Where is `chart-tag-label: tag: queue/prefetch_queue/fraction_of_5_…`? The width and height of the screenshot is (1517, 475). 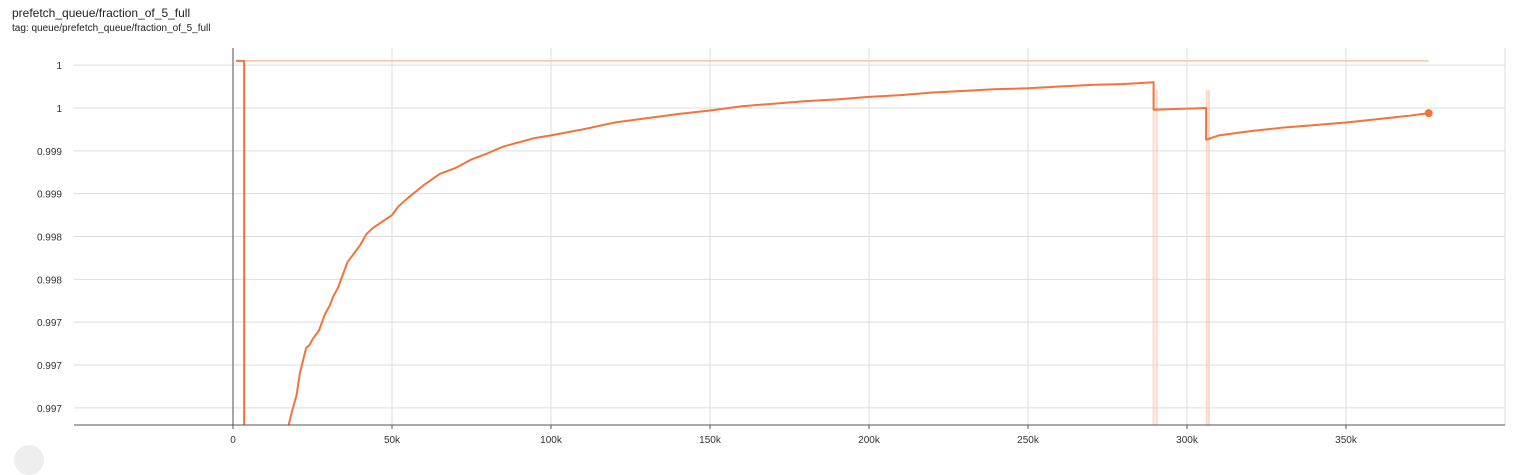
chart-tag-label: tag: queue/prefetch_queue/fraction_of_5_… is located at coordinates (111, 28).